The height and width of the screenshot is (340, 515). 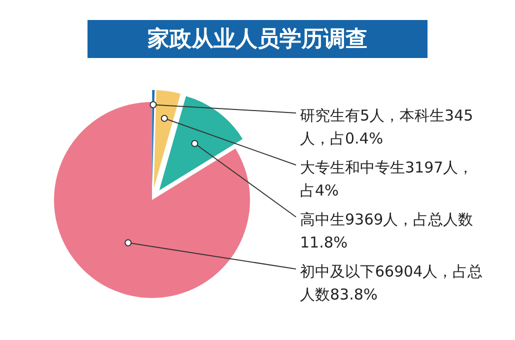 I want to click on slice-label: 初中及以下66904人，占总人数83.8%, so click(x=391, y=283).